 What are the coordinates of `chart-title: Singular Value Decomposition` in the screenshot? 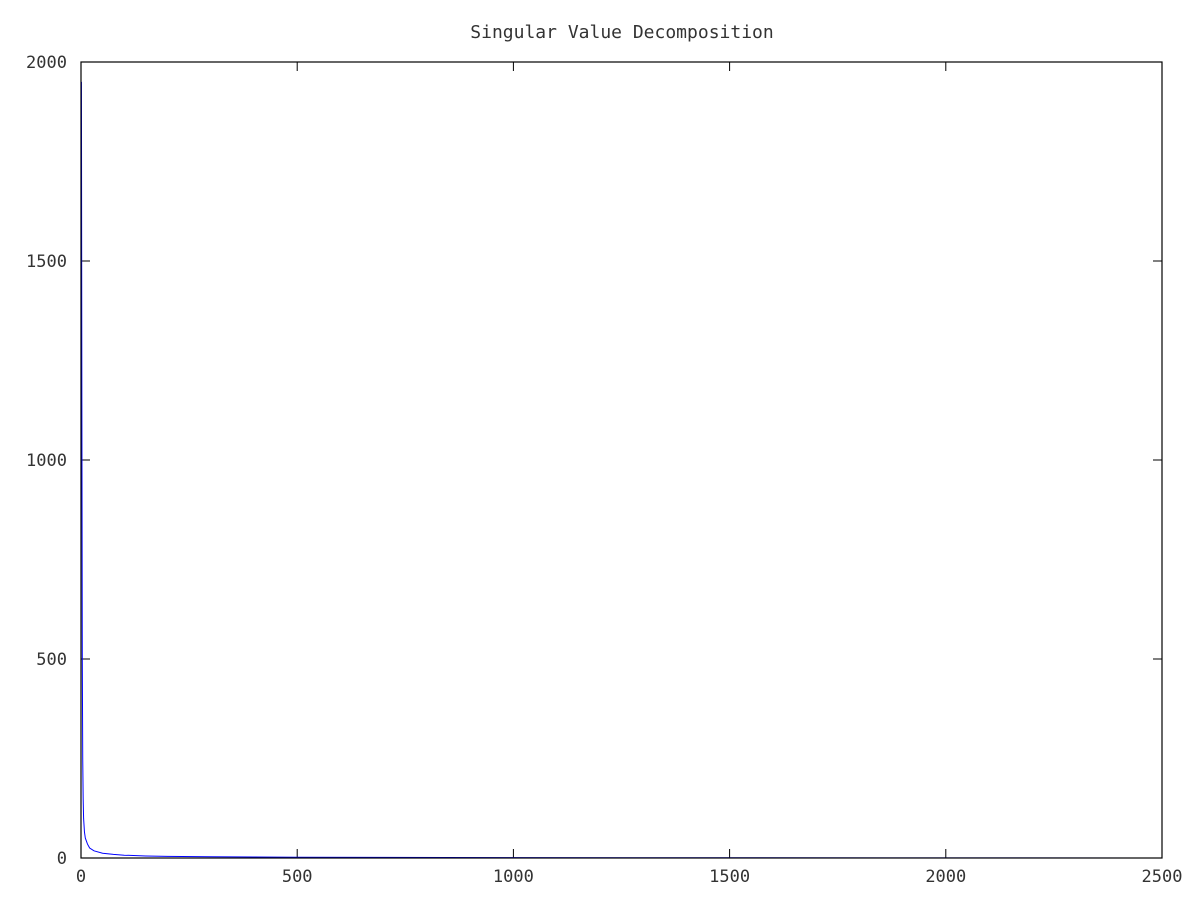 It's located at (621, 32).